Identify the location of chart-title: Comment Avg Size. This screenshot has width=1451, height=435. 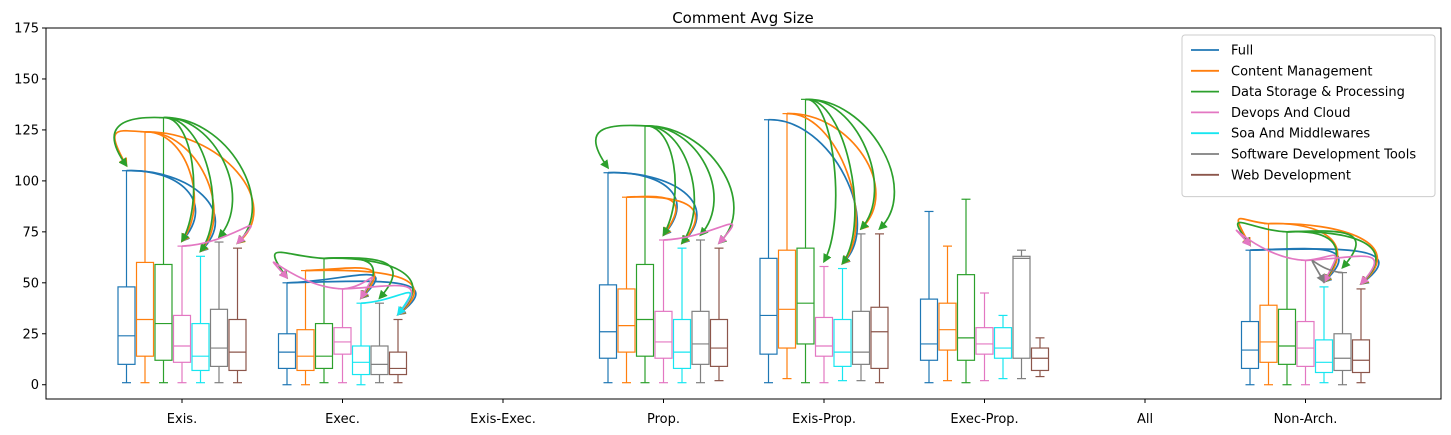
(743, 18).